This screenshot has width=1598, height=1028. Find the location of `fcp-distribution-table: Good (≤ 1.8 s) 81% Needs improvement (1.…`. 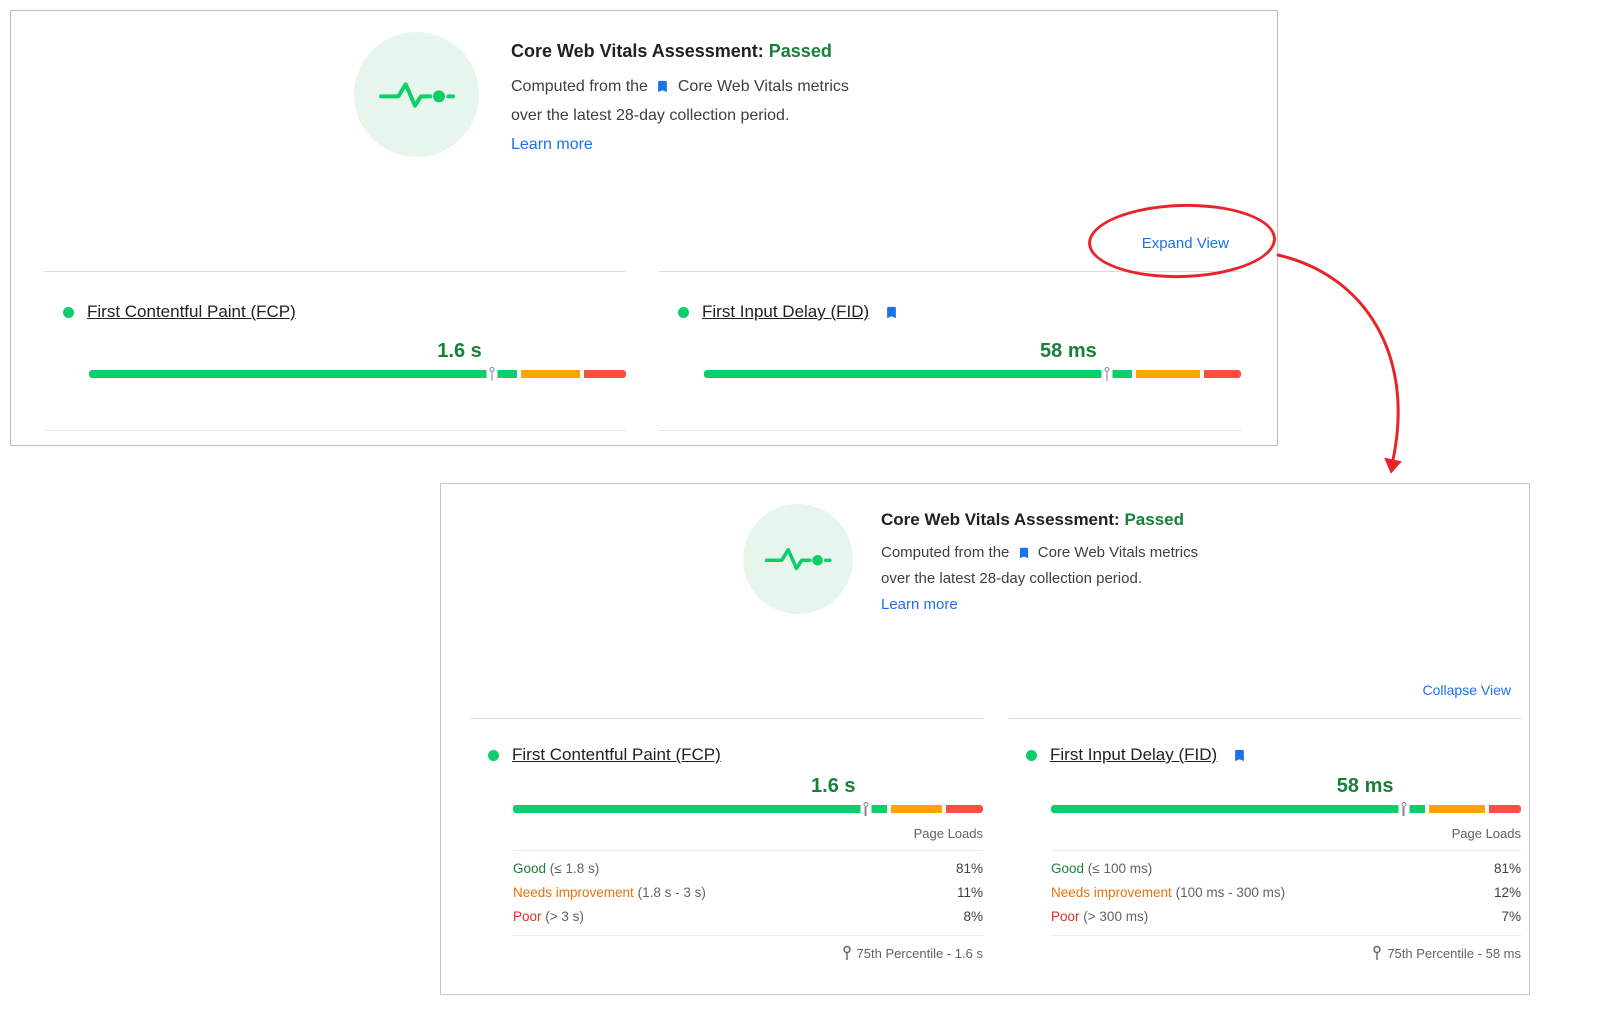

fcp-distribution-table: Good (≤ 1.8 s) 81% Needs improvement (1.… is located at coordinates (748, 889).